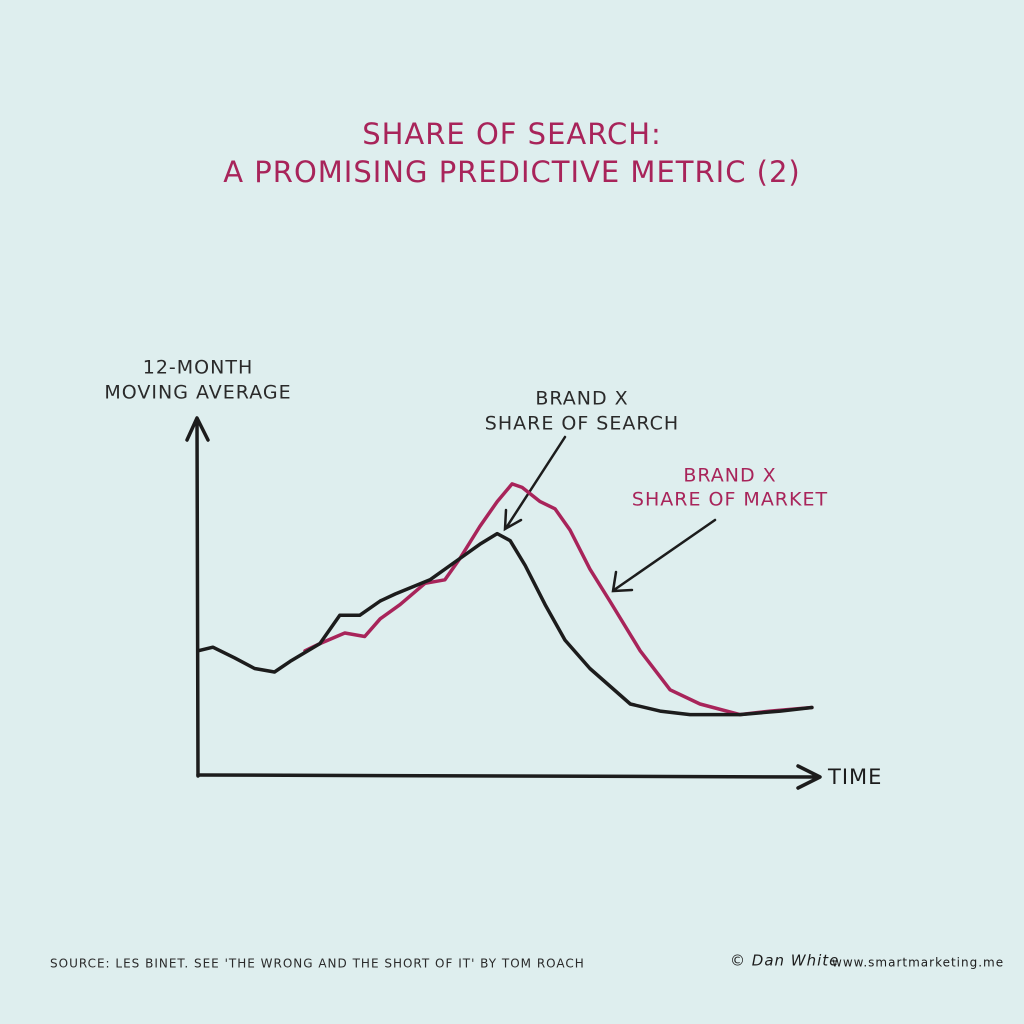  I want to click on annotation: SHARE OF MARKET, so click(730, 500).